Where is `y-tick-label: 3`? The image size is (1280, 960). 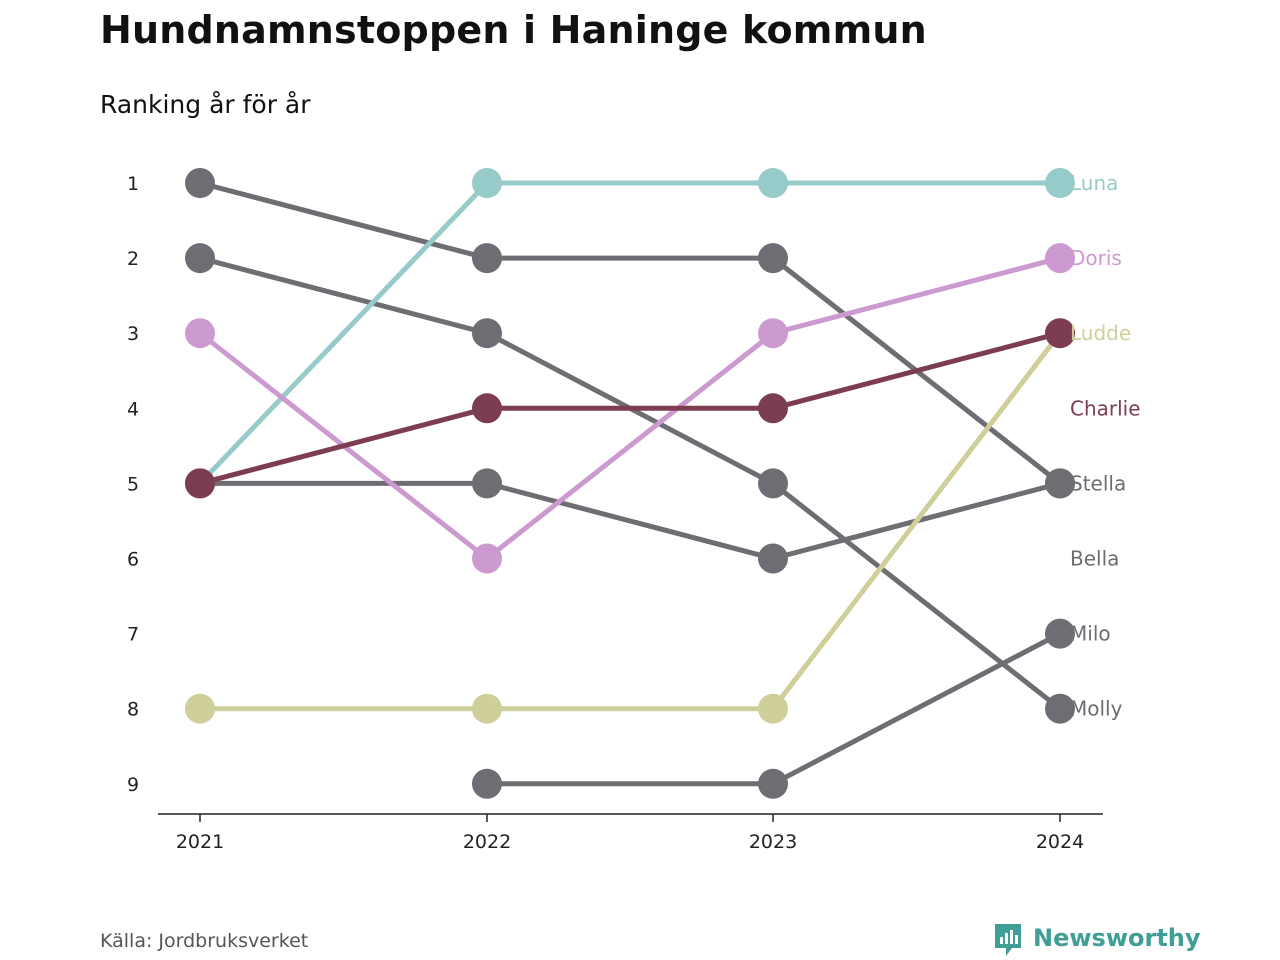 y-tick-label: 3 is located at coordinates (133, 334).